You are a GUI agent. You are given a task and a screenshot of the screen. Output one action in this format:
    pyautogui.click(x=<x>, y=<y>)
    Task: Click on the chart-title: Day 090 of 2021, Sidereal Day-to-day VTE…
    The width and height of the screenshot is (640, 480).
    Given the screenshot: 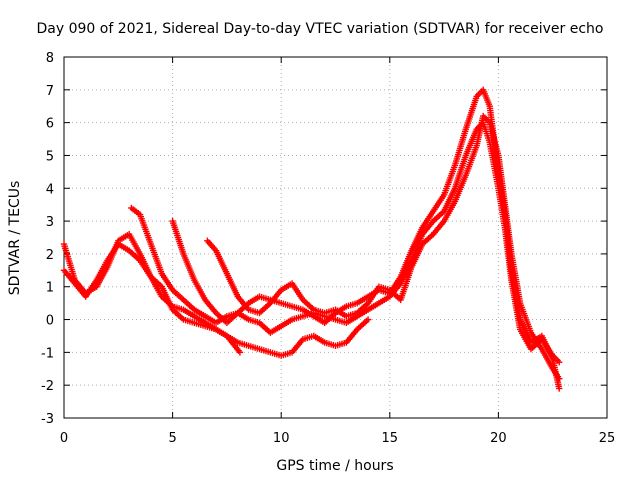 What is the action you would take?
    pyautogui.click(x=320, y=29)
    